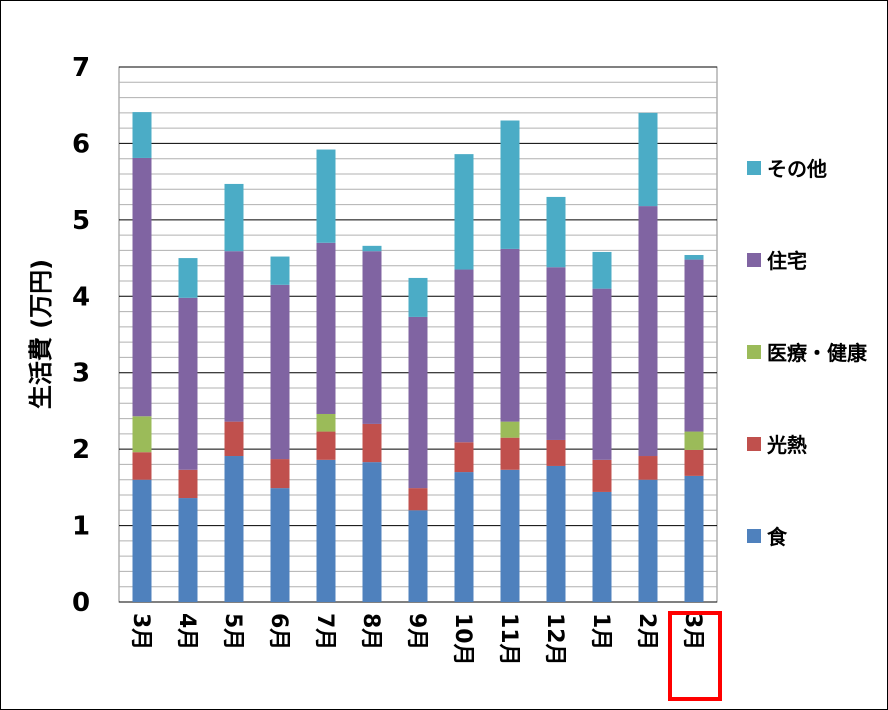 This screenshot has height=710, width=888. Describe the element at coordinates (370, 631) in the screenshot. I see `x-tick-label: 8月` at that location.